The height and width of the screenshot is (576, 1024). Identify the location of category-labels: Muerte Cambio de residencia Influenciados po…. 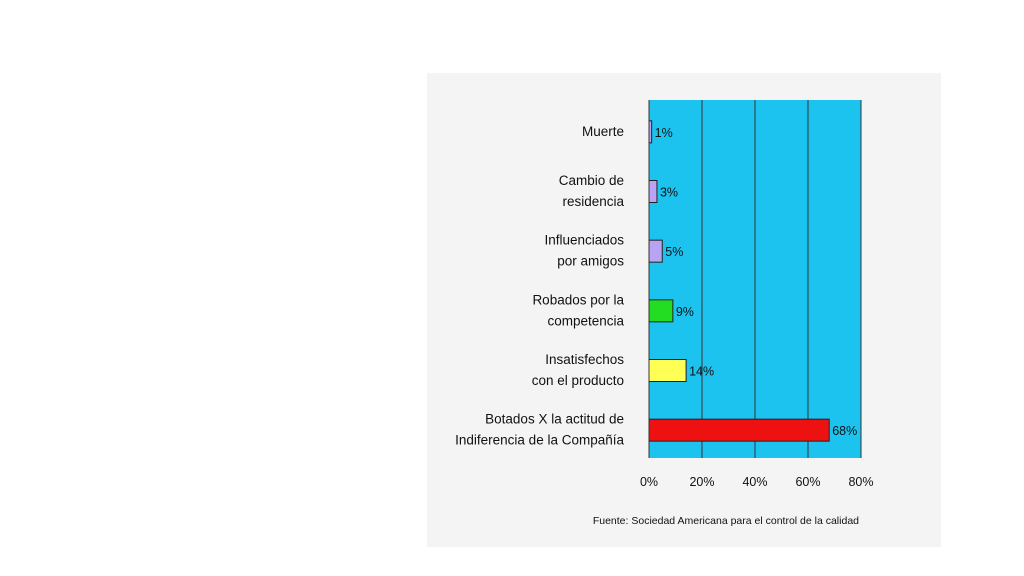
(539, 286).